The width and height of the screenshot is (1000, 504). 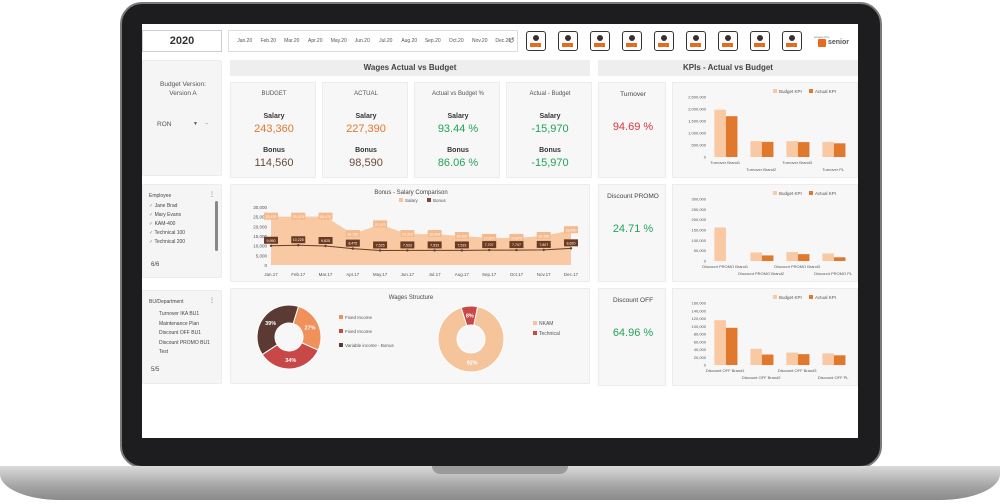 I want to click on employee-item: ✓ Technical 200, so click(x=167, y=243).